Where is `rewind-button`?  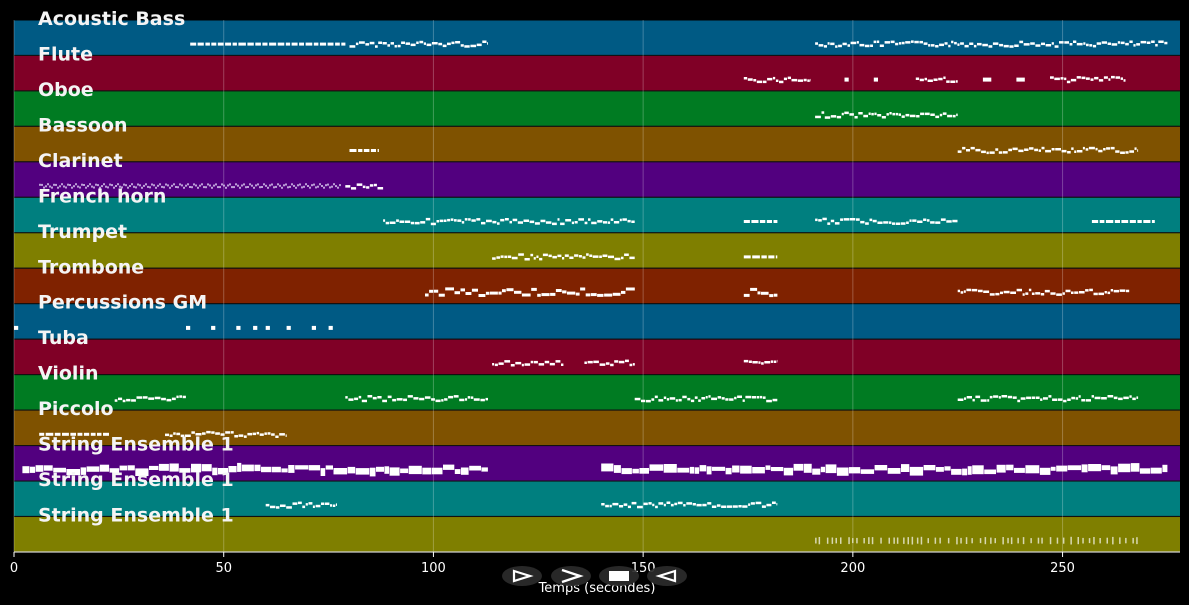 rewind-button is located at coordinates (522, 576).